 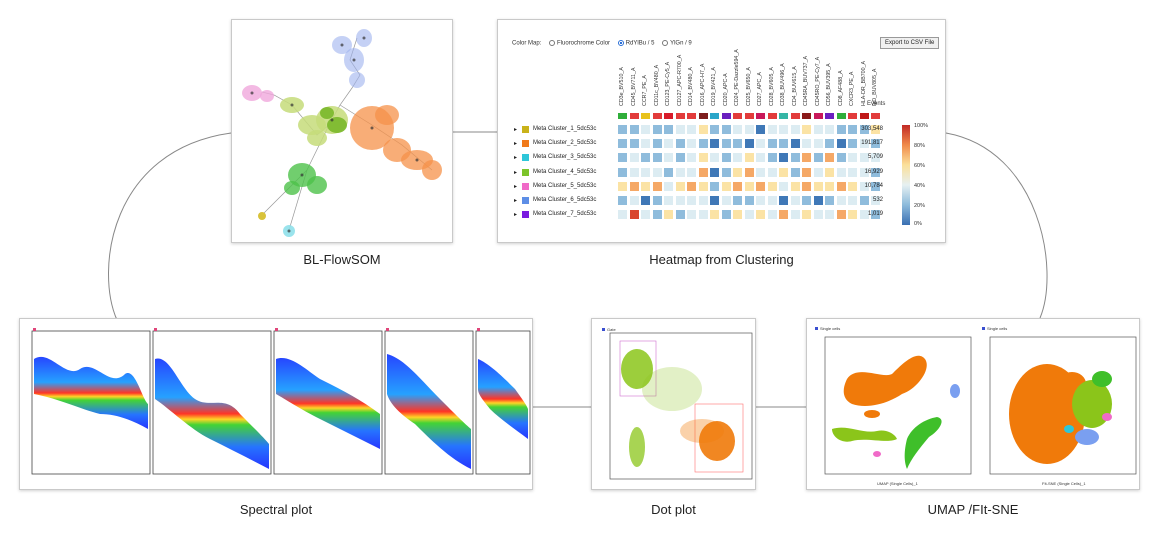 I want to click on radio-fluorochrome, so click(x=552, y=43).